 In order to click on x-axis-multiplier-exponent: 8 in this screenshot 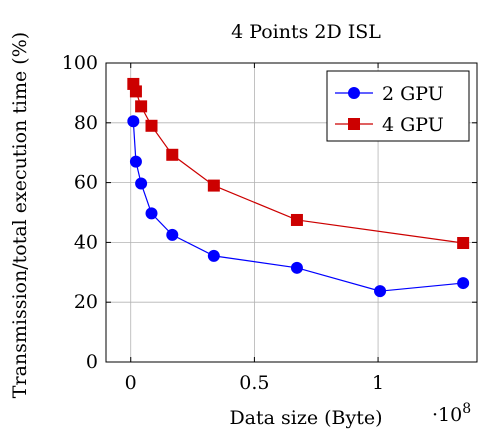, I will do `click(466, 409)`.